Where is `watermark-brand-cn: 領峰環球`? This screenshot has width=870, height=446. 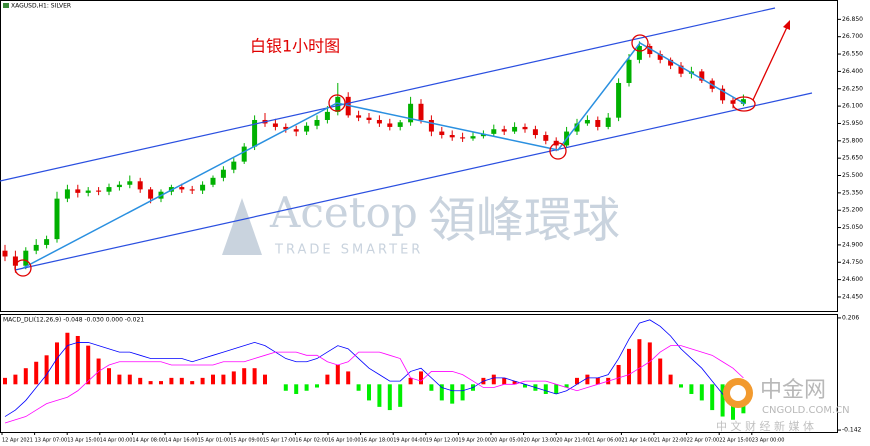
watermark-brand-cn: 領峰環球 is located at coordinates (524, 221).